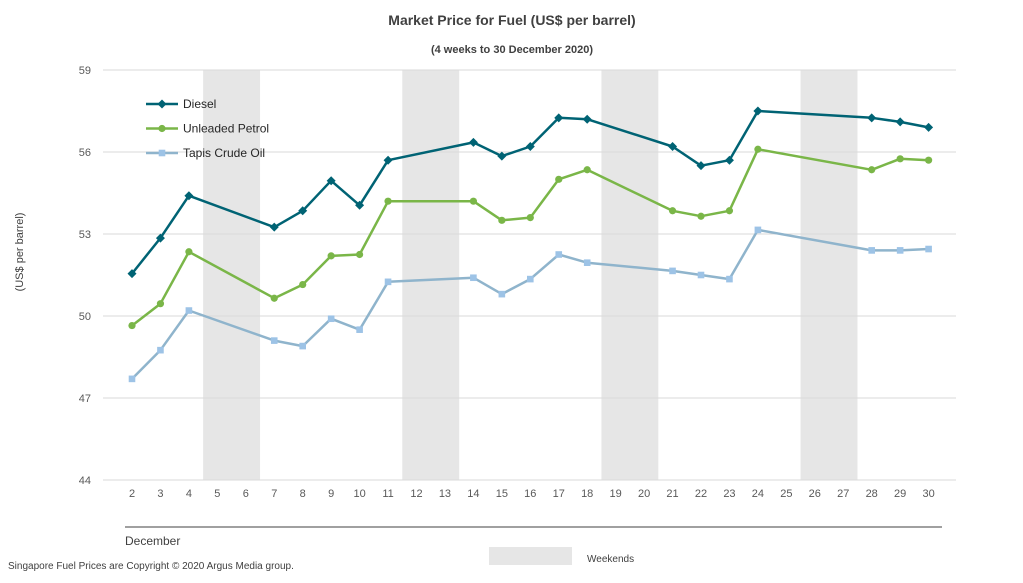  What do you see at coordinates (416, 494) in the screenshot?
I see `x-tick-label: 12` at bounding box center [416, 494].